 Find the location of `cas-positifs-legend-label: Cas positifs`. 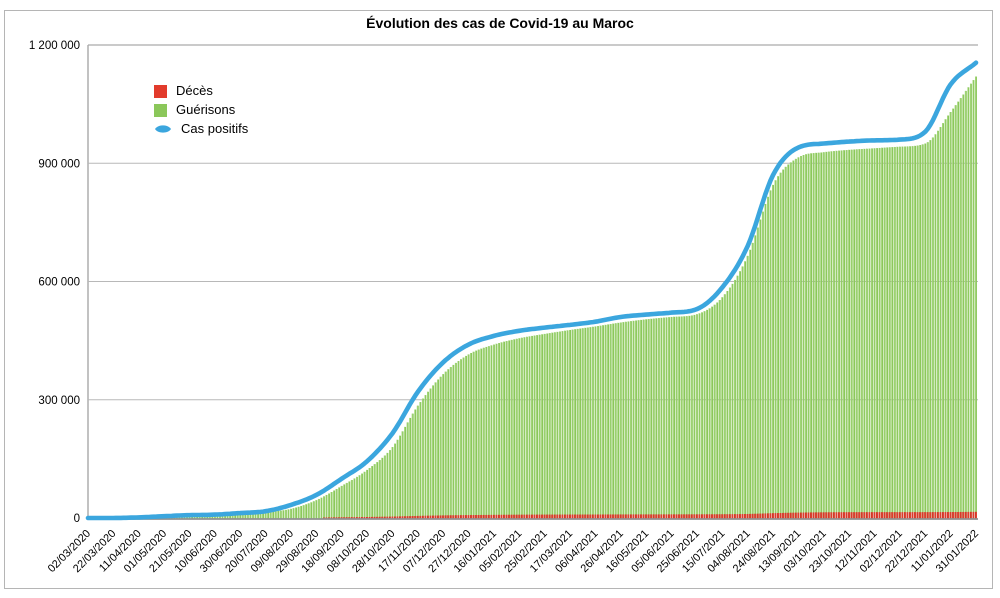

cas-positifs-legend-label: Cas positifs is located at coordinates (215, 128).